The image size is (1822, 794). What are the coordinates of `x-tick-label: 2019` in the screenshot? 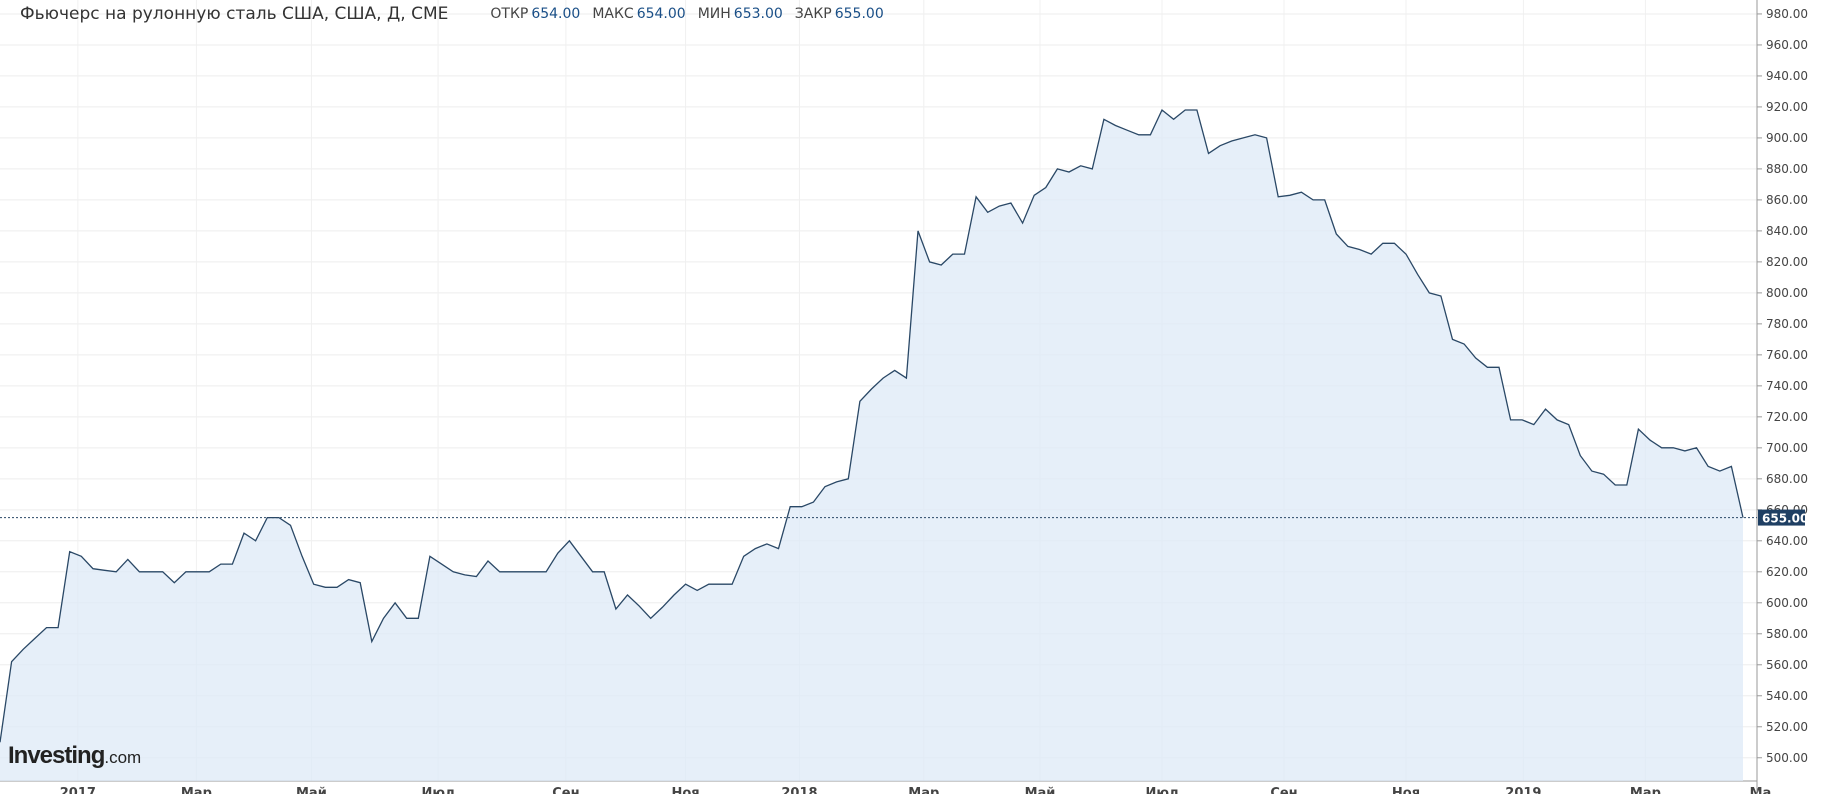 It's located at (1523, 790).